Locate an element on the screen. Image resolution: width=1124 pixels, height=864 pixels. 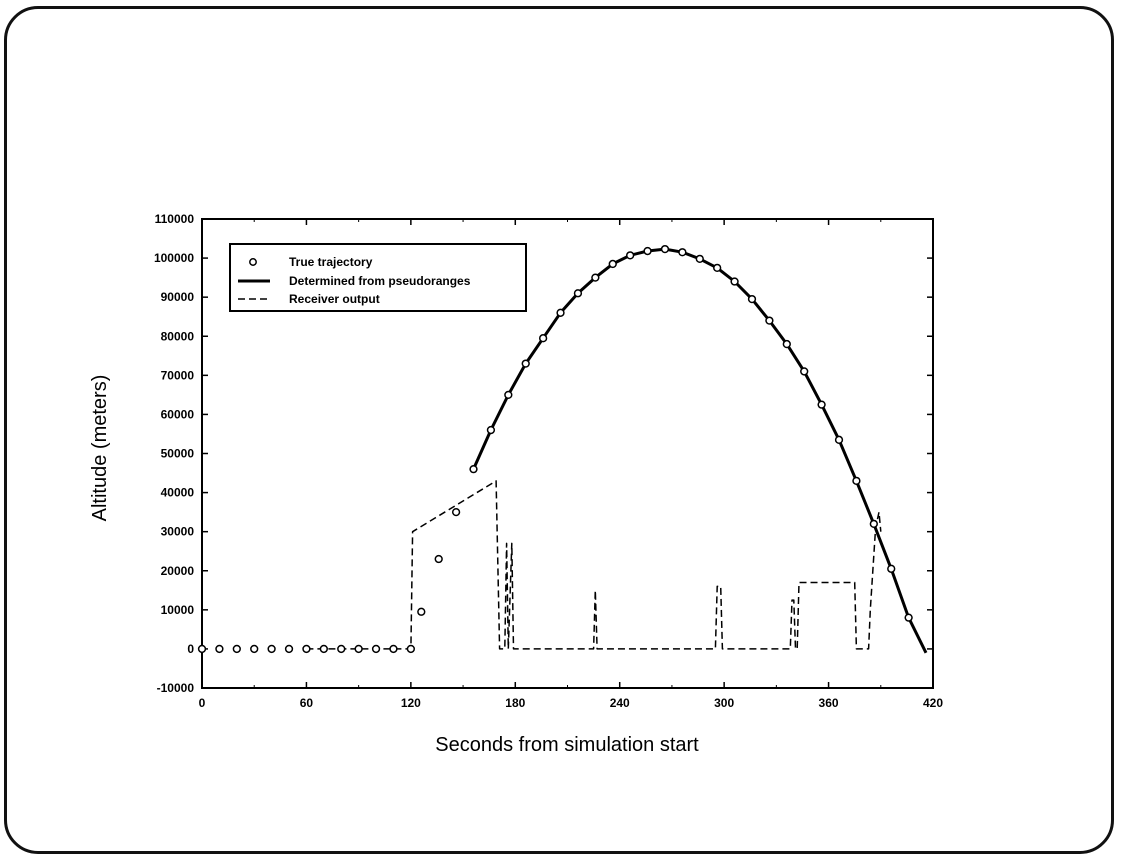
y-tick-label: 50000 is located at coordinates (178, 454).